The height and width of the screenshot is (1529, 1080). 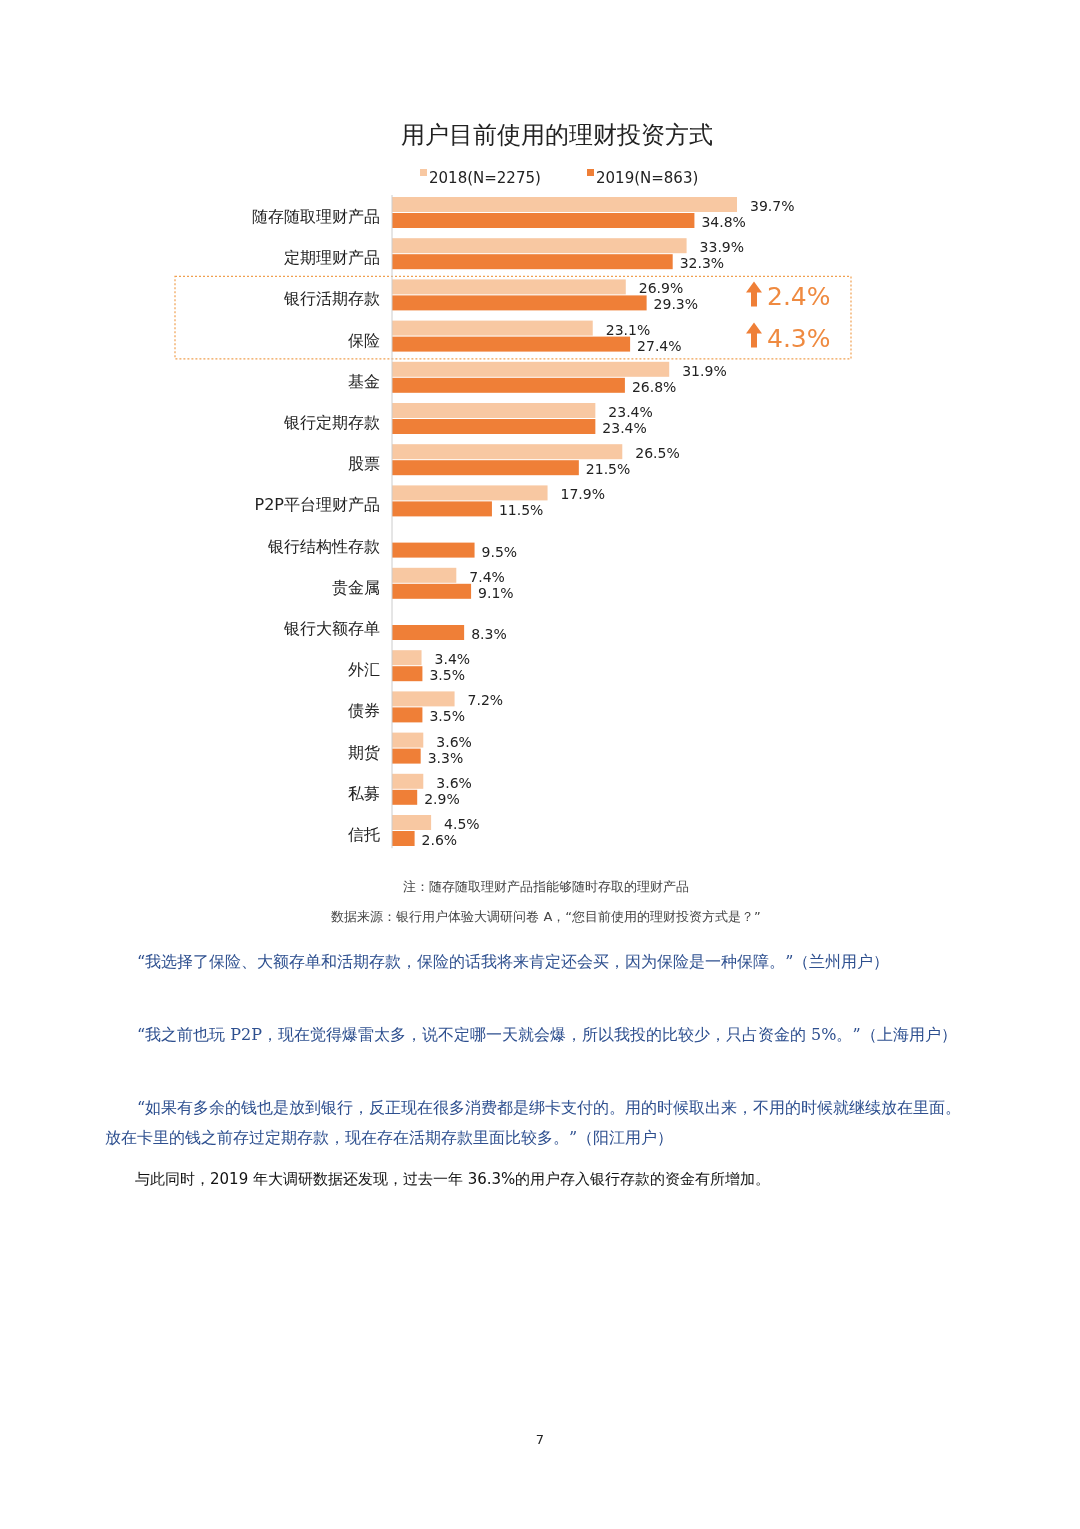 What do you see at coordinates (521, 510) in the screenshot?
I see `data-label: 11.5%` at bounding box center [521, 510].